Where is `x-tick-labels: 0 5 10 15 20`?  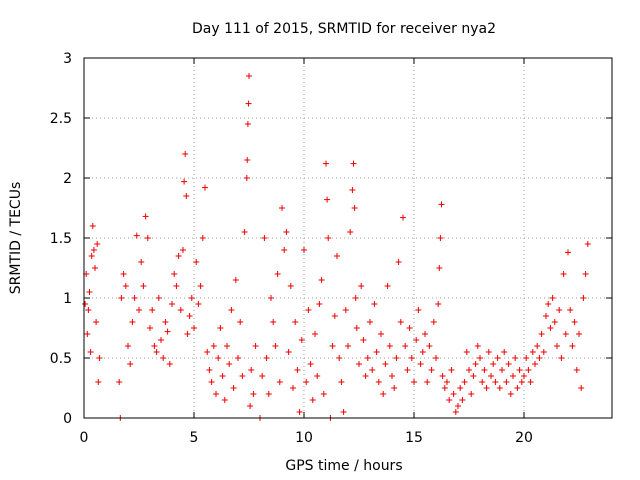 x-tick-labels: 0 5 10 15 20 is located at coordinates (306, 438).